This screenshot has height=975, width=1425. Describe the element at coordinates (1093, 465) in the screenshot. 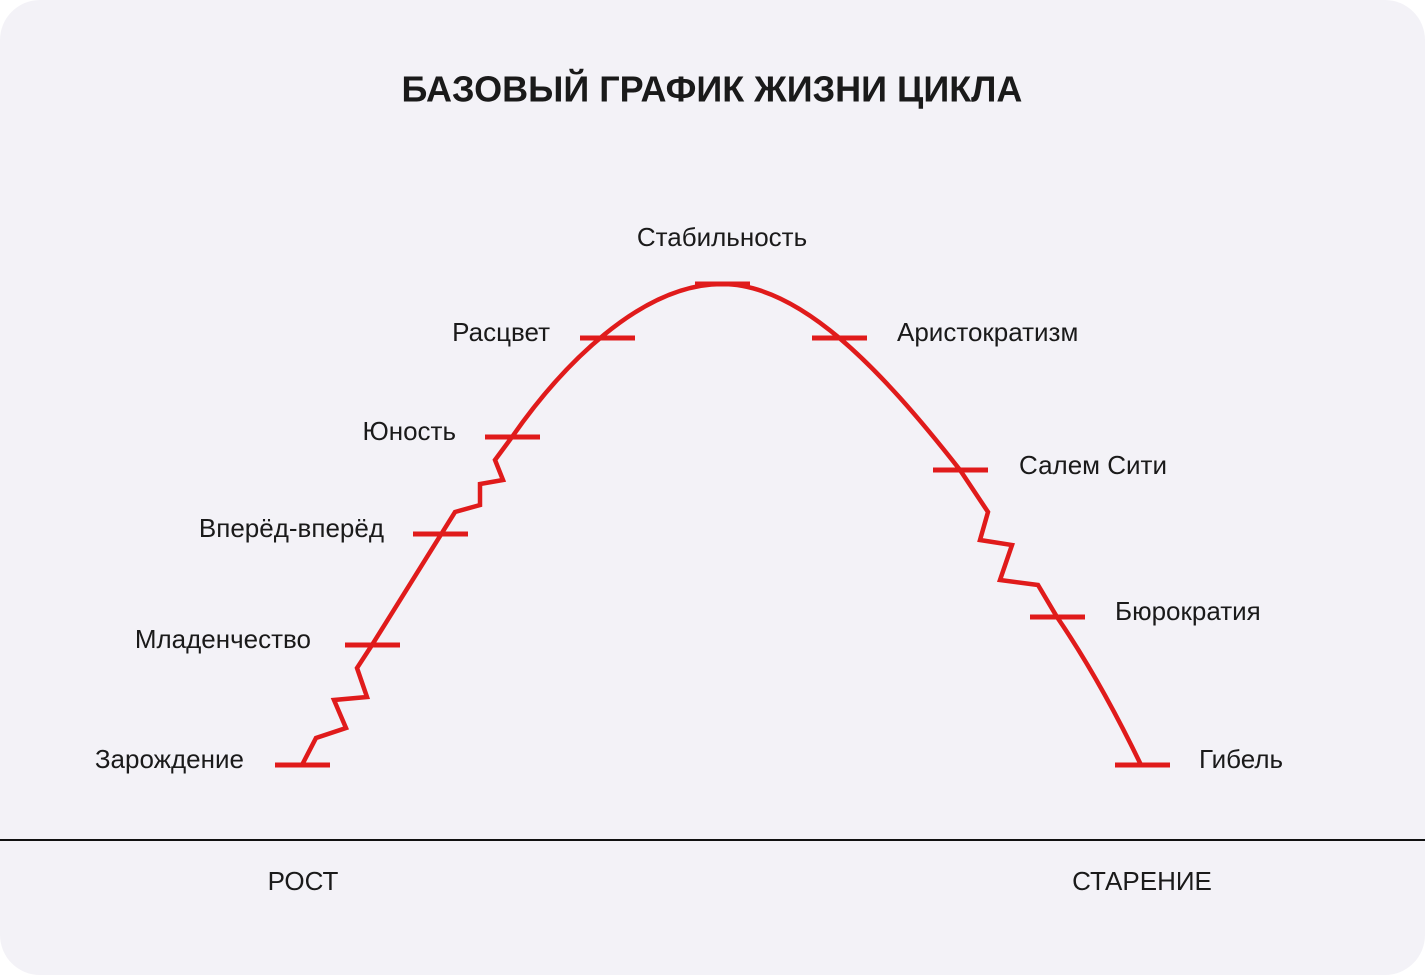

I see `stage-label: Салем Сити` at that location.